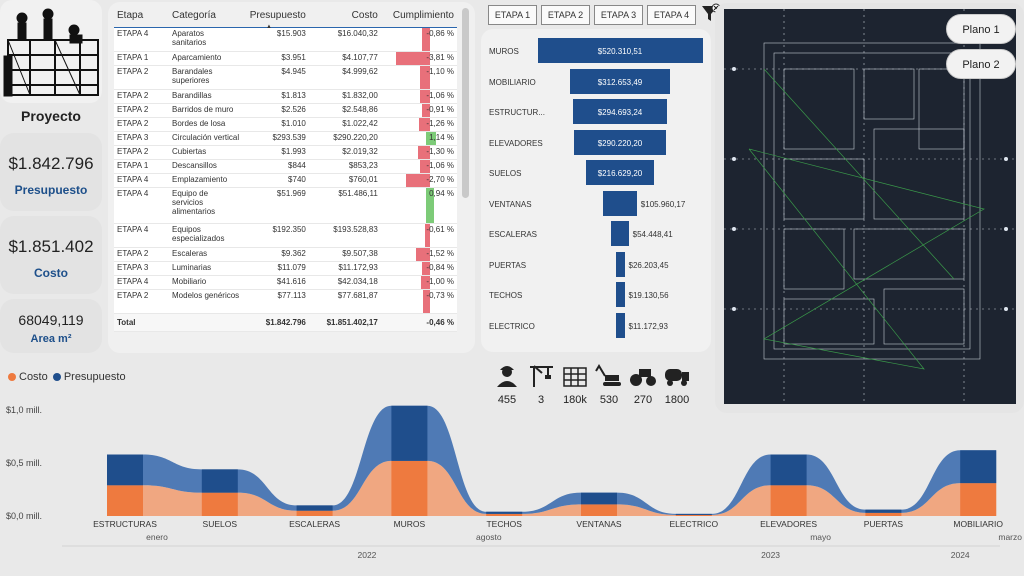  What do you see at coordinates (960, 555) in the screenshot?
I see `x-year-label: 2024` at bounding box center [960, 555].